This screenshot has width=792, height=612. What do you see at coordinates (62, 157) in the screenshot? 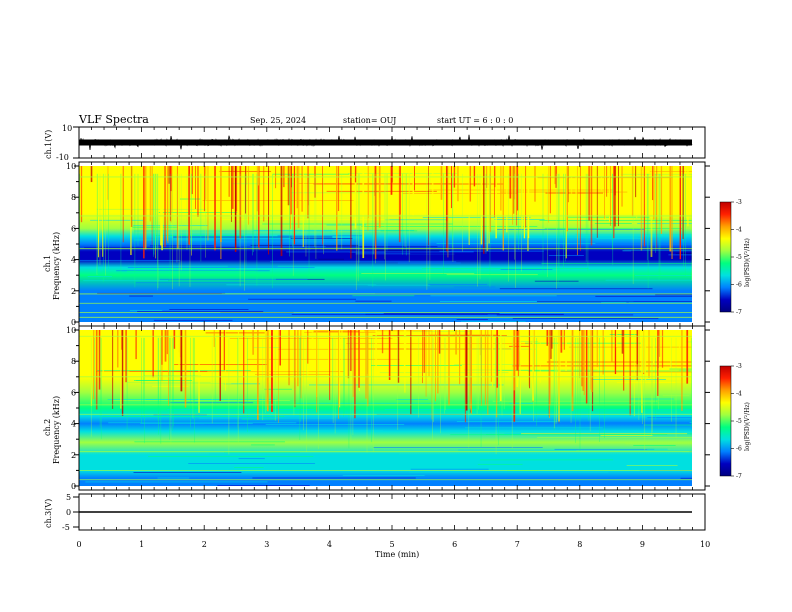
I see `ch1-wave-ytick-bottom: -10` at bounding box center [62, 157].